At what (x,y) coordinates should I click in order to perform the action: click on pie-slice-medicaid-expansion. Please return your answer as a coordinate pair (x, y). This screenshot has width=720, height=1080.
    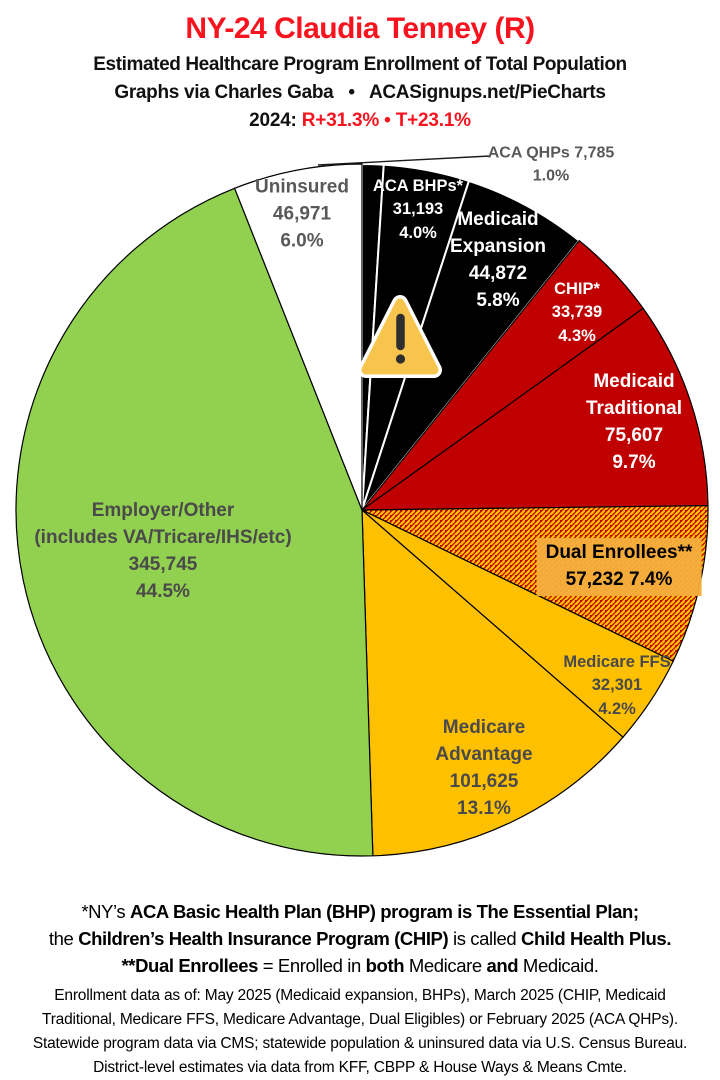
    Looking at the image, I should click on (471, 345).